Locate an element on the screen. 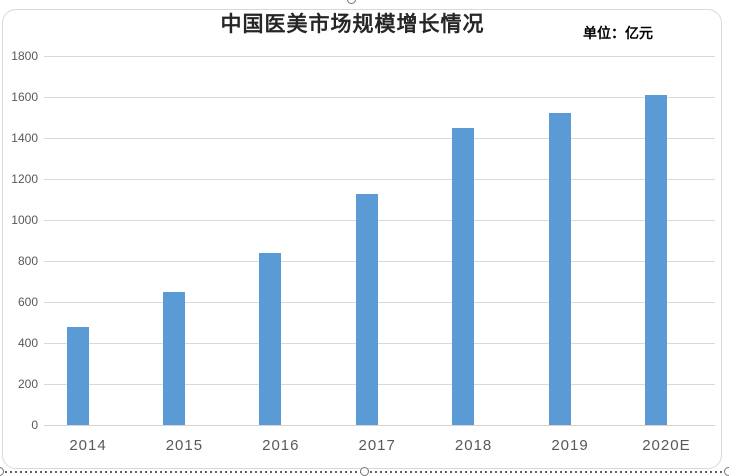 The width and height of the screenshot is (729, 476). x-axis-labels: 2014 2015 2016 2017 2018 2019 2020E is located at coordinates (364, 446).